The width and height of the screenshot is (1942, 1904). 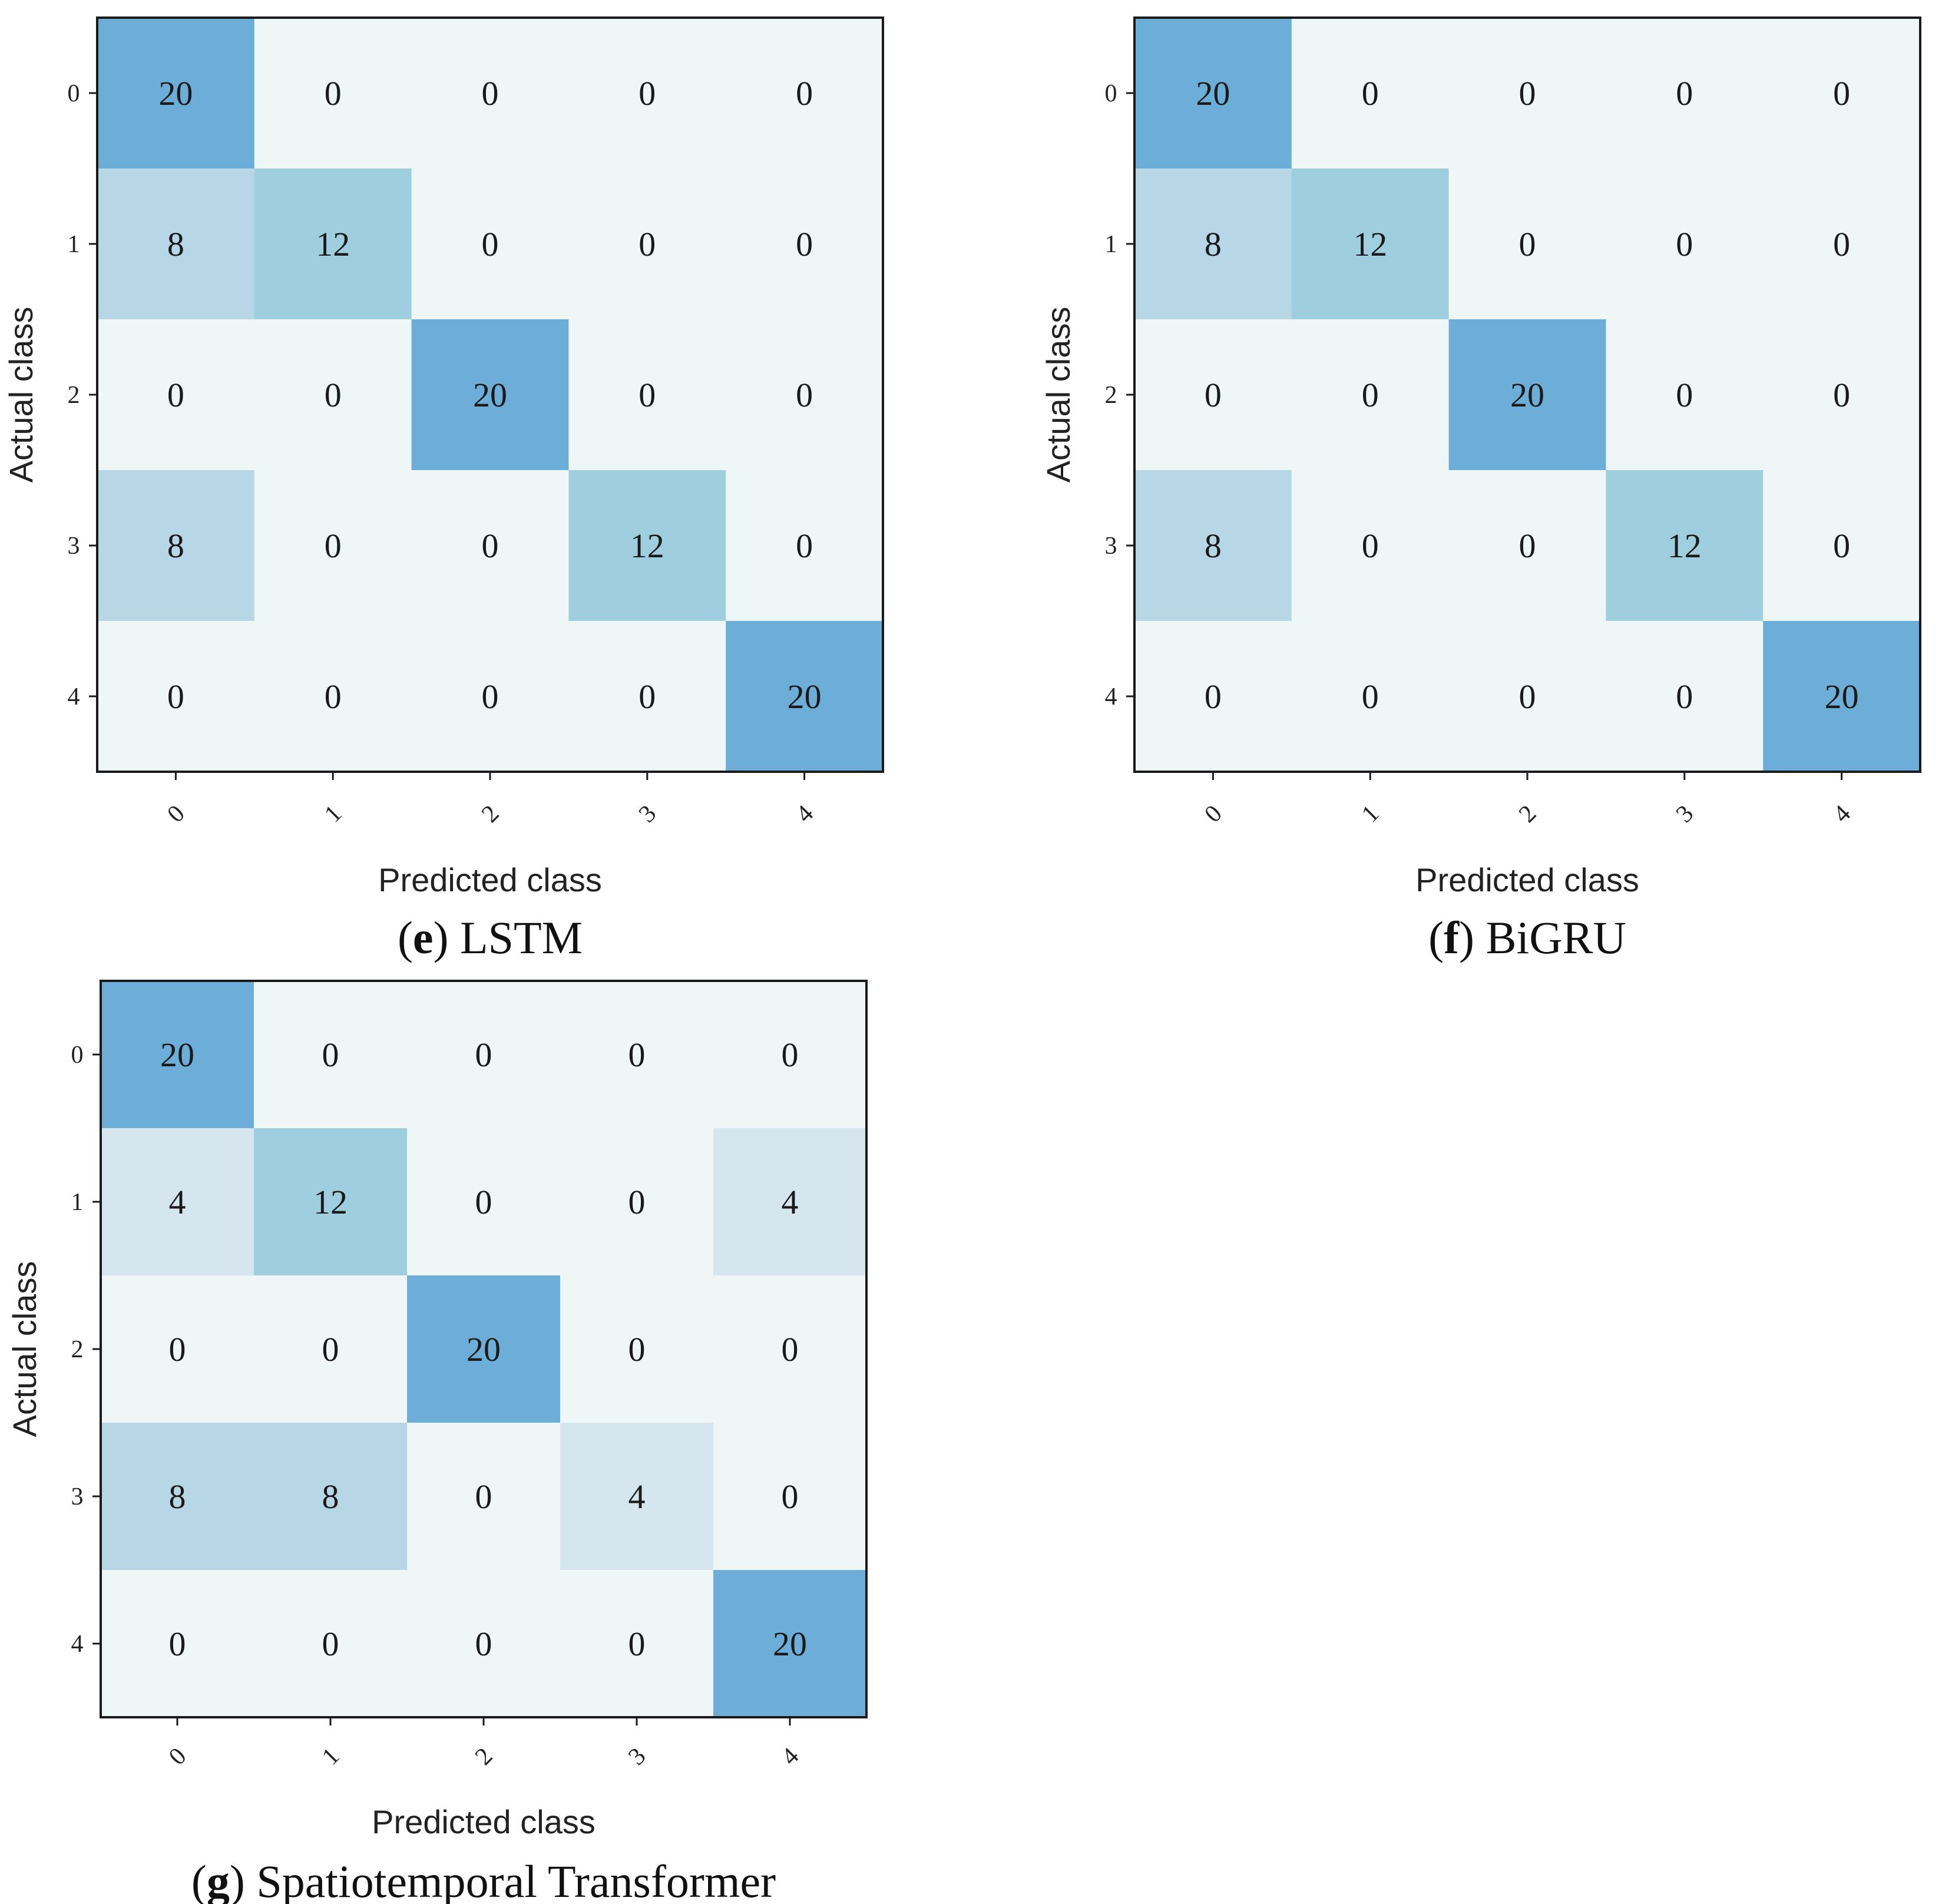 I want to click on panel-caption: (g) Spatiotemporal Transformer, so click(x=484, y=1880).